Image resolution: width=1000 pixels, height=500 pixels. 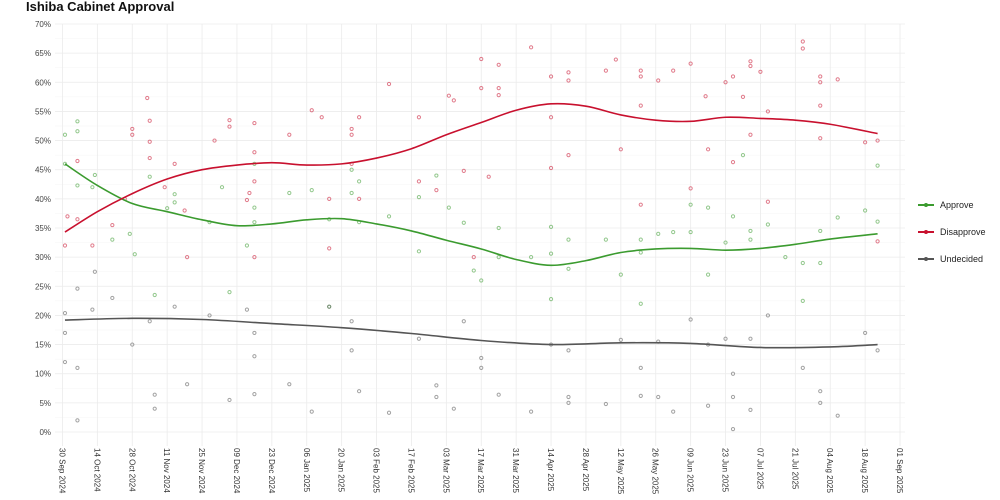 What do you see at coordinates (341, 470) in the screenshot?
I see `x-tick-label: 20 Jan 2025` at bounding box center [341, 470].